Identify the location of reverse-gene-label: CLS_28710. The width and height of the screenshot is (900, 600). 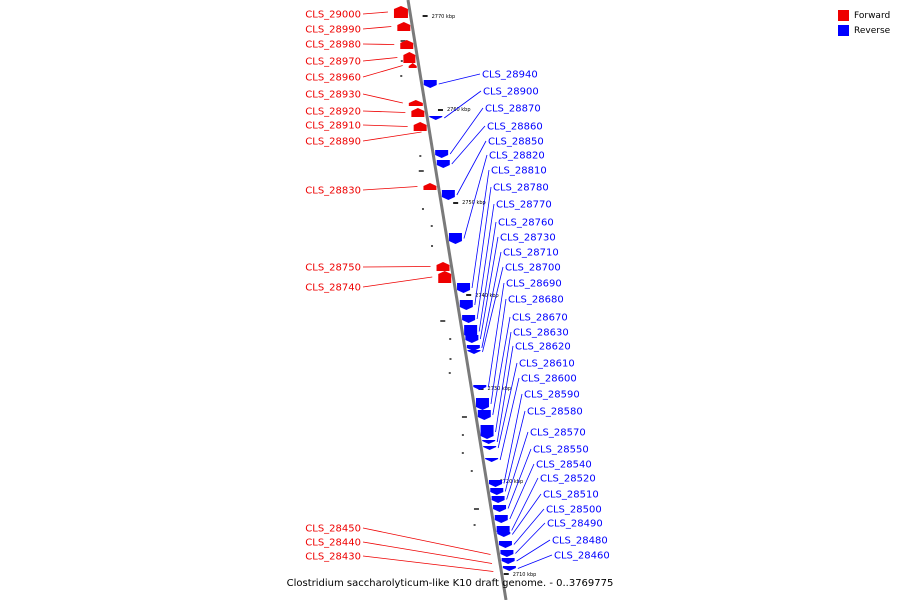
(531, 253).